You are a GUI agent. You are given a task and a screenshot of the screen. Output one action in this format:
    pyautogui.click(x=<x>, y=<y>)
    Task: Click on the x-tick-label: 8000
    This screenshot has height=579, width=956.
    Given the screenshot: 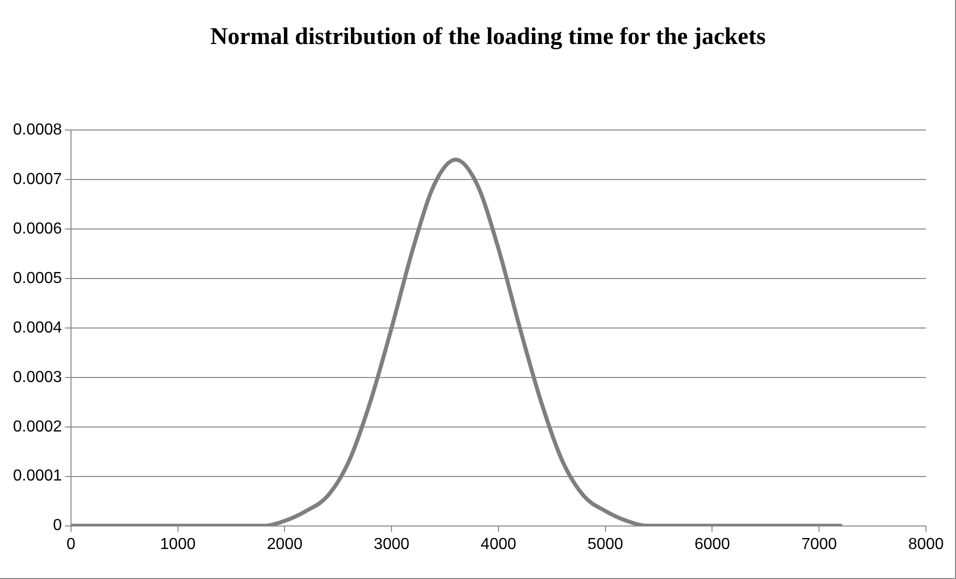 What is the action you would take?
    pyautogui.click(x=926, y=544)
    